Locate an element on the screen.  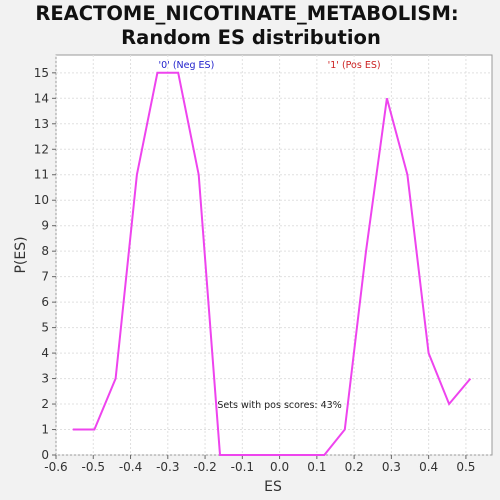
y-tick-label: 9 is located at coordinates (45, 226).